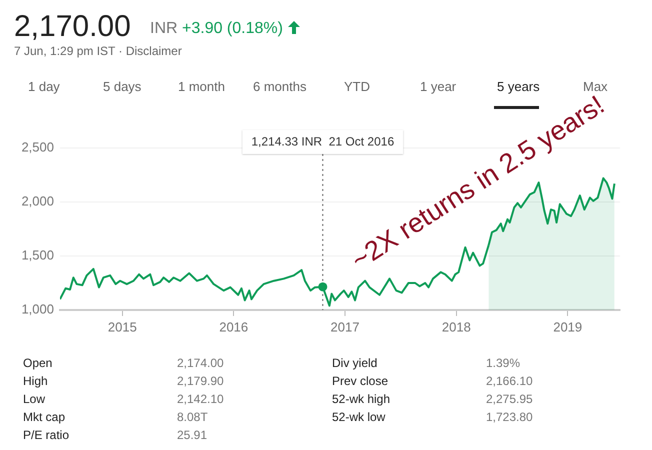  I want to click on text: 2,142.10, so click(200, 399).